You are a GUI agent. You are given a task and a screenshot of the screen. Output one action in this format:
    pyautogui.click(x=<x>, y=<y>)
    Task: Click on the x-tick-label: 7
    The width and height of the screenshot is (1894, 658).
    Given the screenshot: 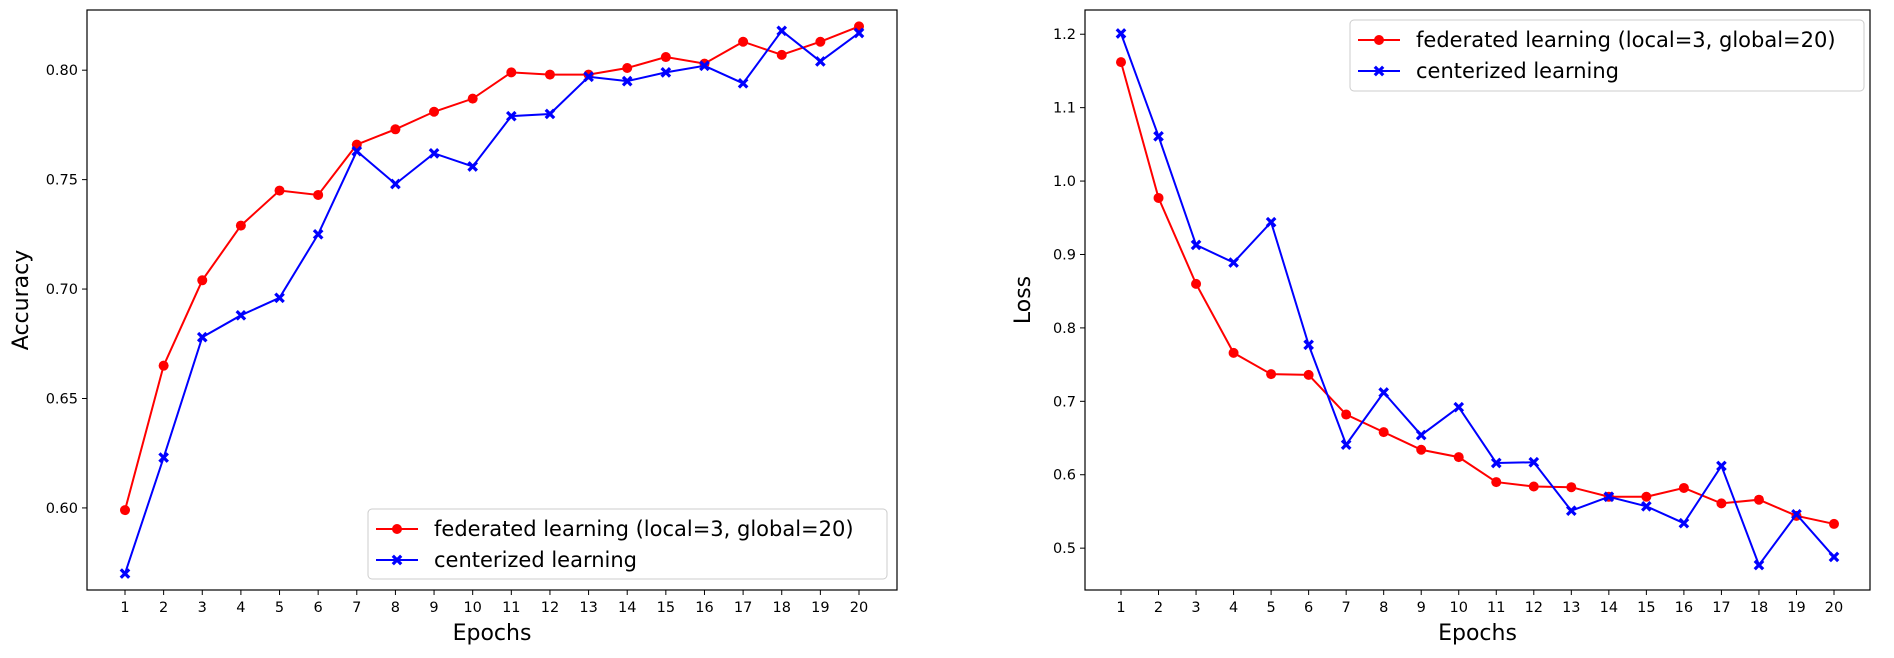 What is the action you would take?
    pyautogui.click(x=1346, y=608)
    